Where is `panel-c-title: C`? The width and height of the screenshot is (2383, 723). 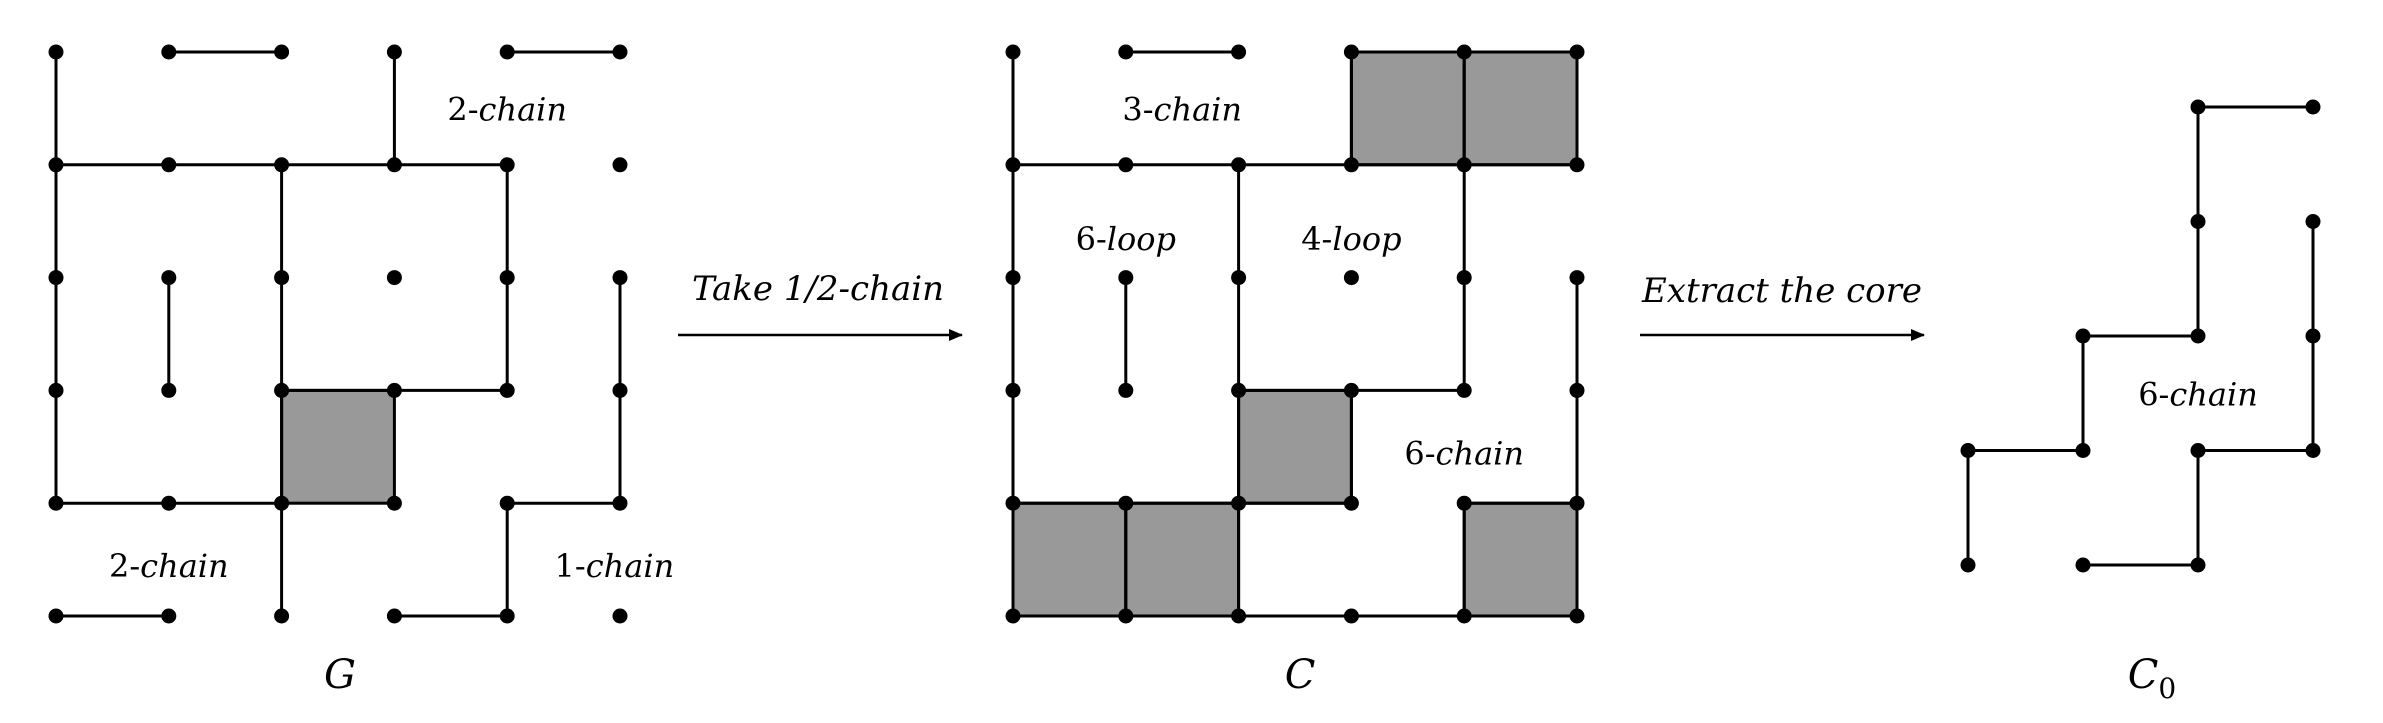 panel-c-title: C is located at coordinates (1300, 675).